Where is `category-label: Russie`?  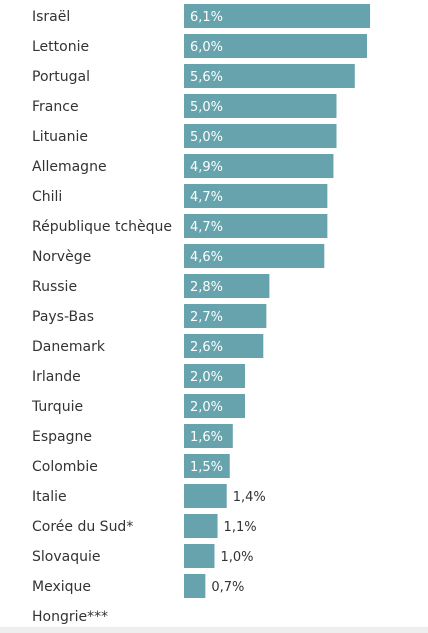 category-label: Russie is located at coordinates (54, 287).